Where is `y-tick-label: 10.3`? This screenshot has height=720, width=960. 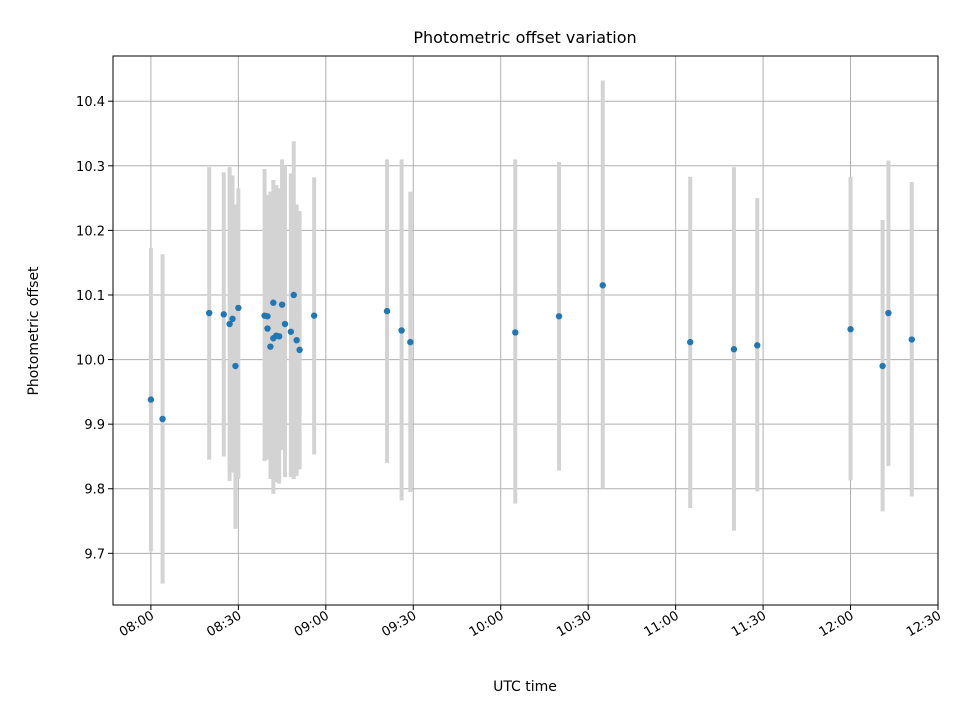 y-tick-label: 10.3 is located at coordinates (90, 167).